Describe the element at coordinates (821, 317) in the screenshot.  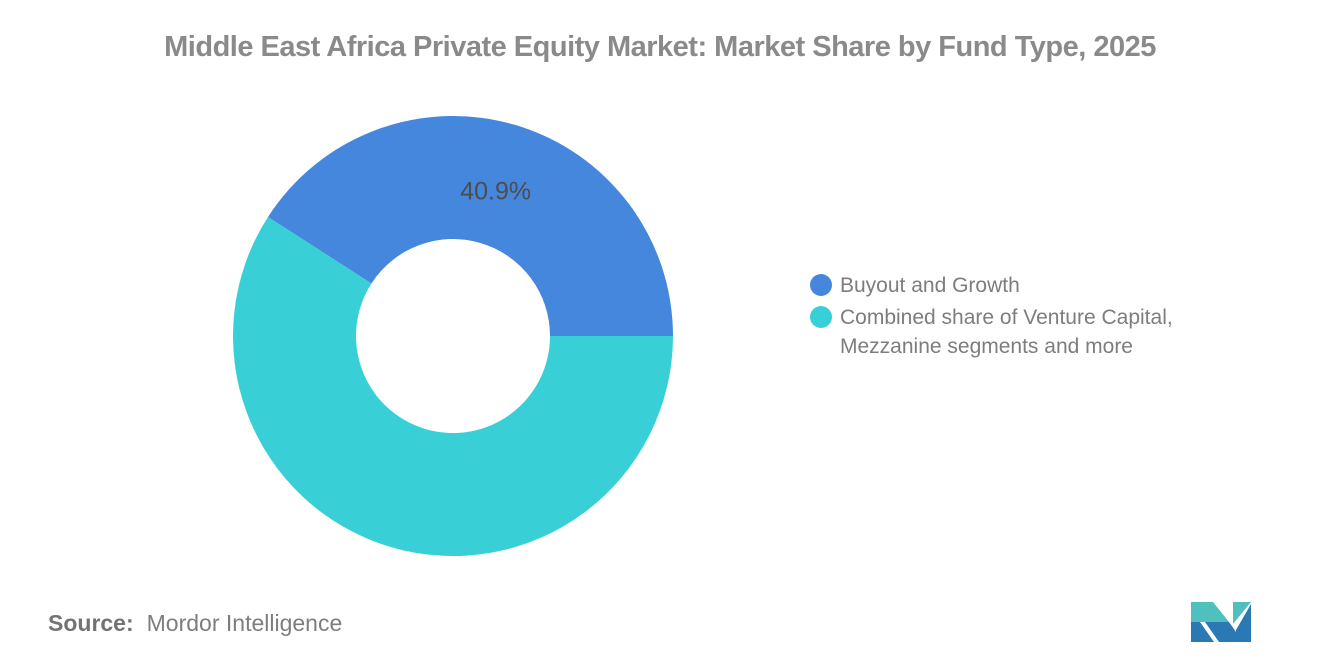
I see `legend-swatch-combined-icon` at that location.